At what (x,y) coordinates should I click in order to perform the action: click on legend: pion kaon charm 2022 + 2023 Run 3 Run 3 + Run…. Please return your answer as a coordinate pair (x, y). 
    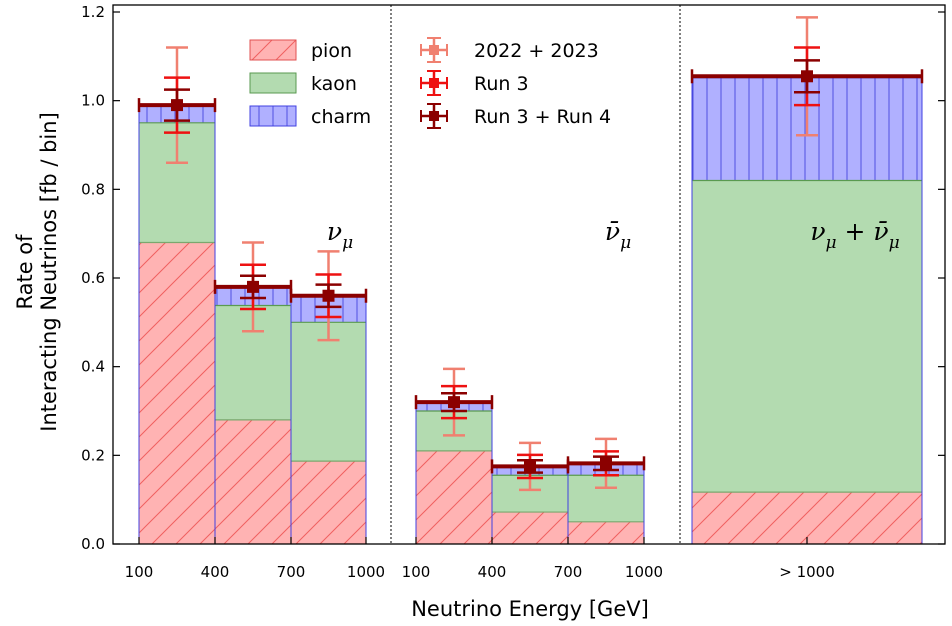
    Looking at the image, I should click on (430, 83).